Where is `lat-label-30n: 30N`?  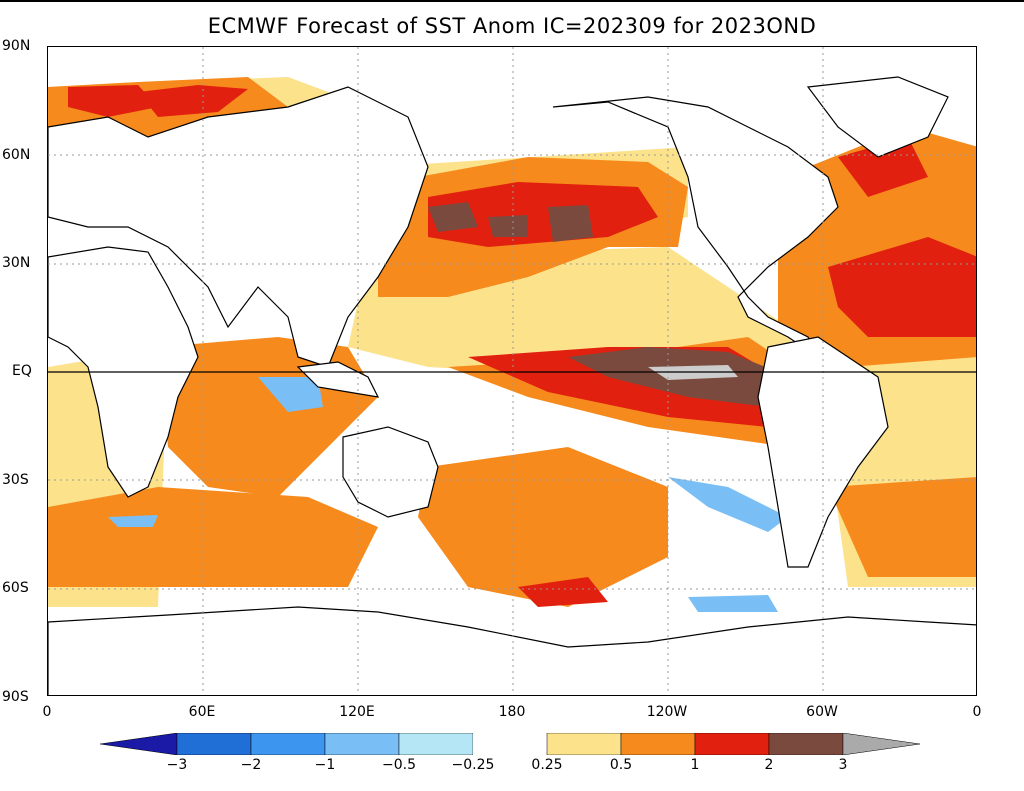
lat-label-30n: 30N is located at coordinates (16, 263).